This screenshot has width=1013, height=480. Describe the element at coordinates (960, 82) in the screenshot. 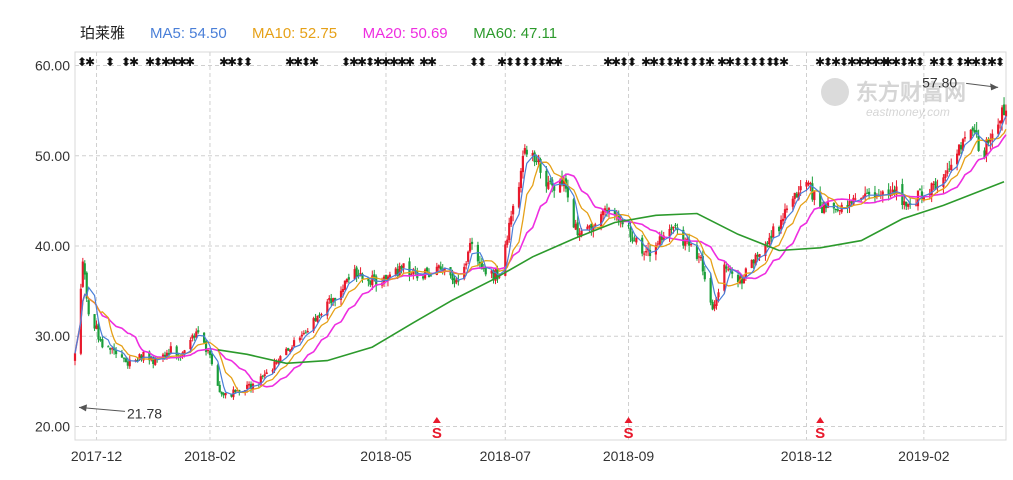

I see `price-annotation: 57.80` at that location.